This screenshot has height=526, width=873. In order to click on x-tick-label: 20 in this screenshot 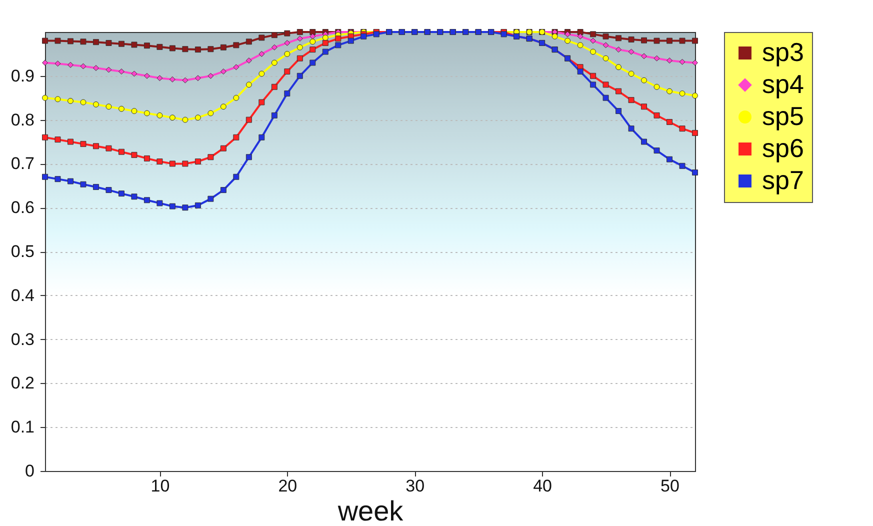, I will do `click(288, 486)`.